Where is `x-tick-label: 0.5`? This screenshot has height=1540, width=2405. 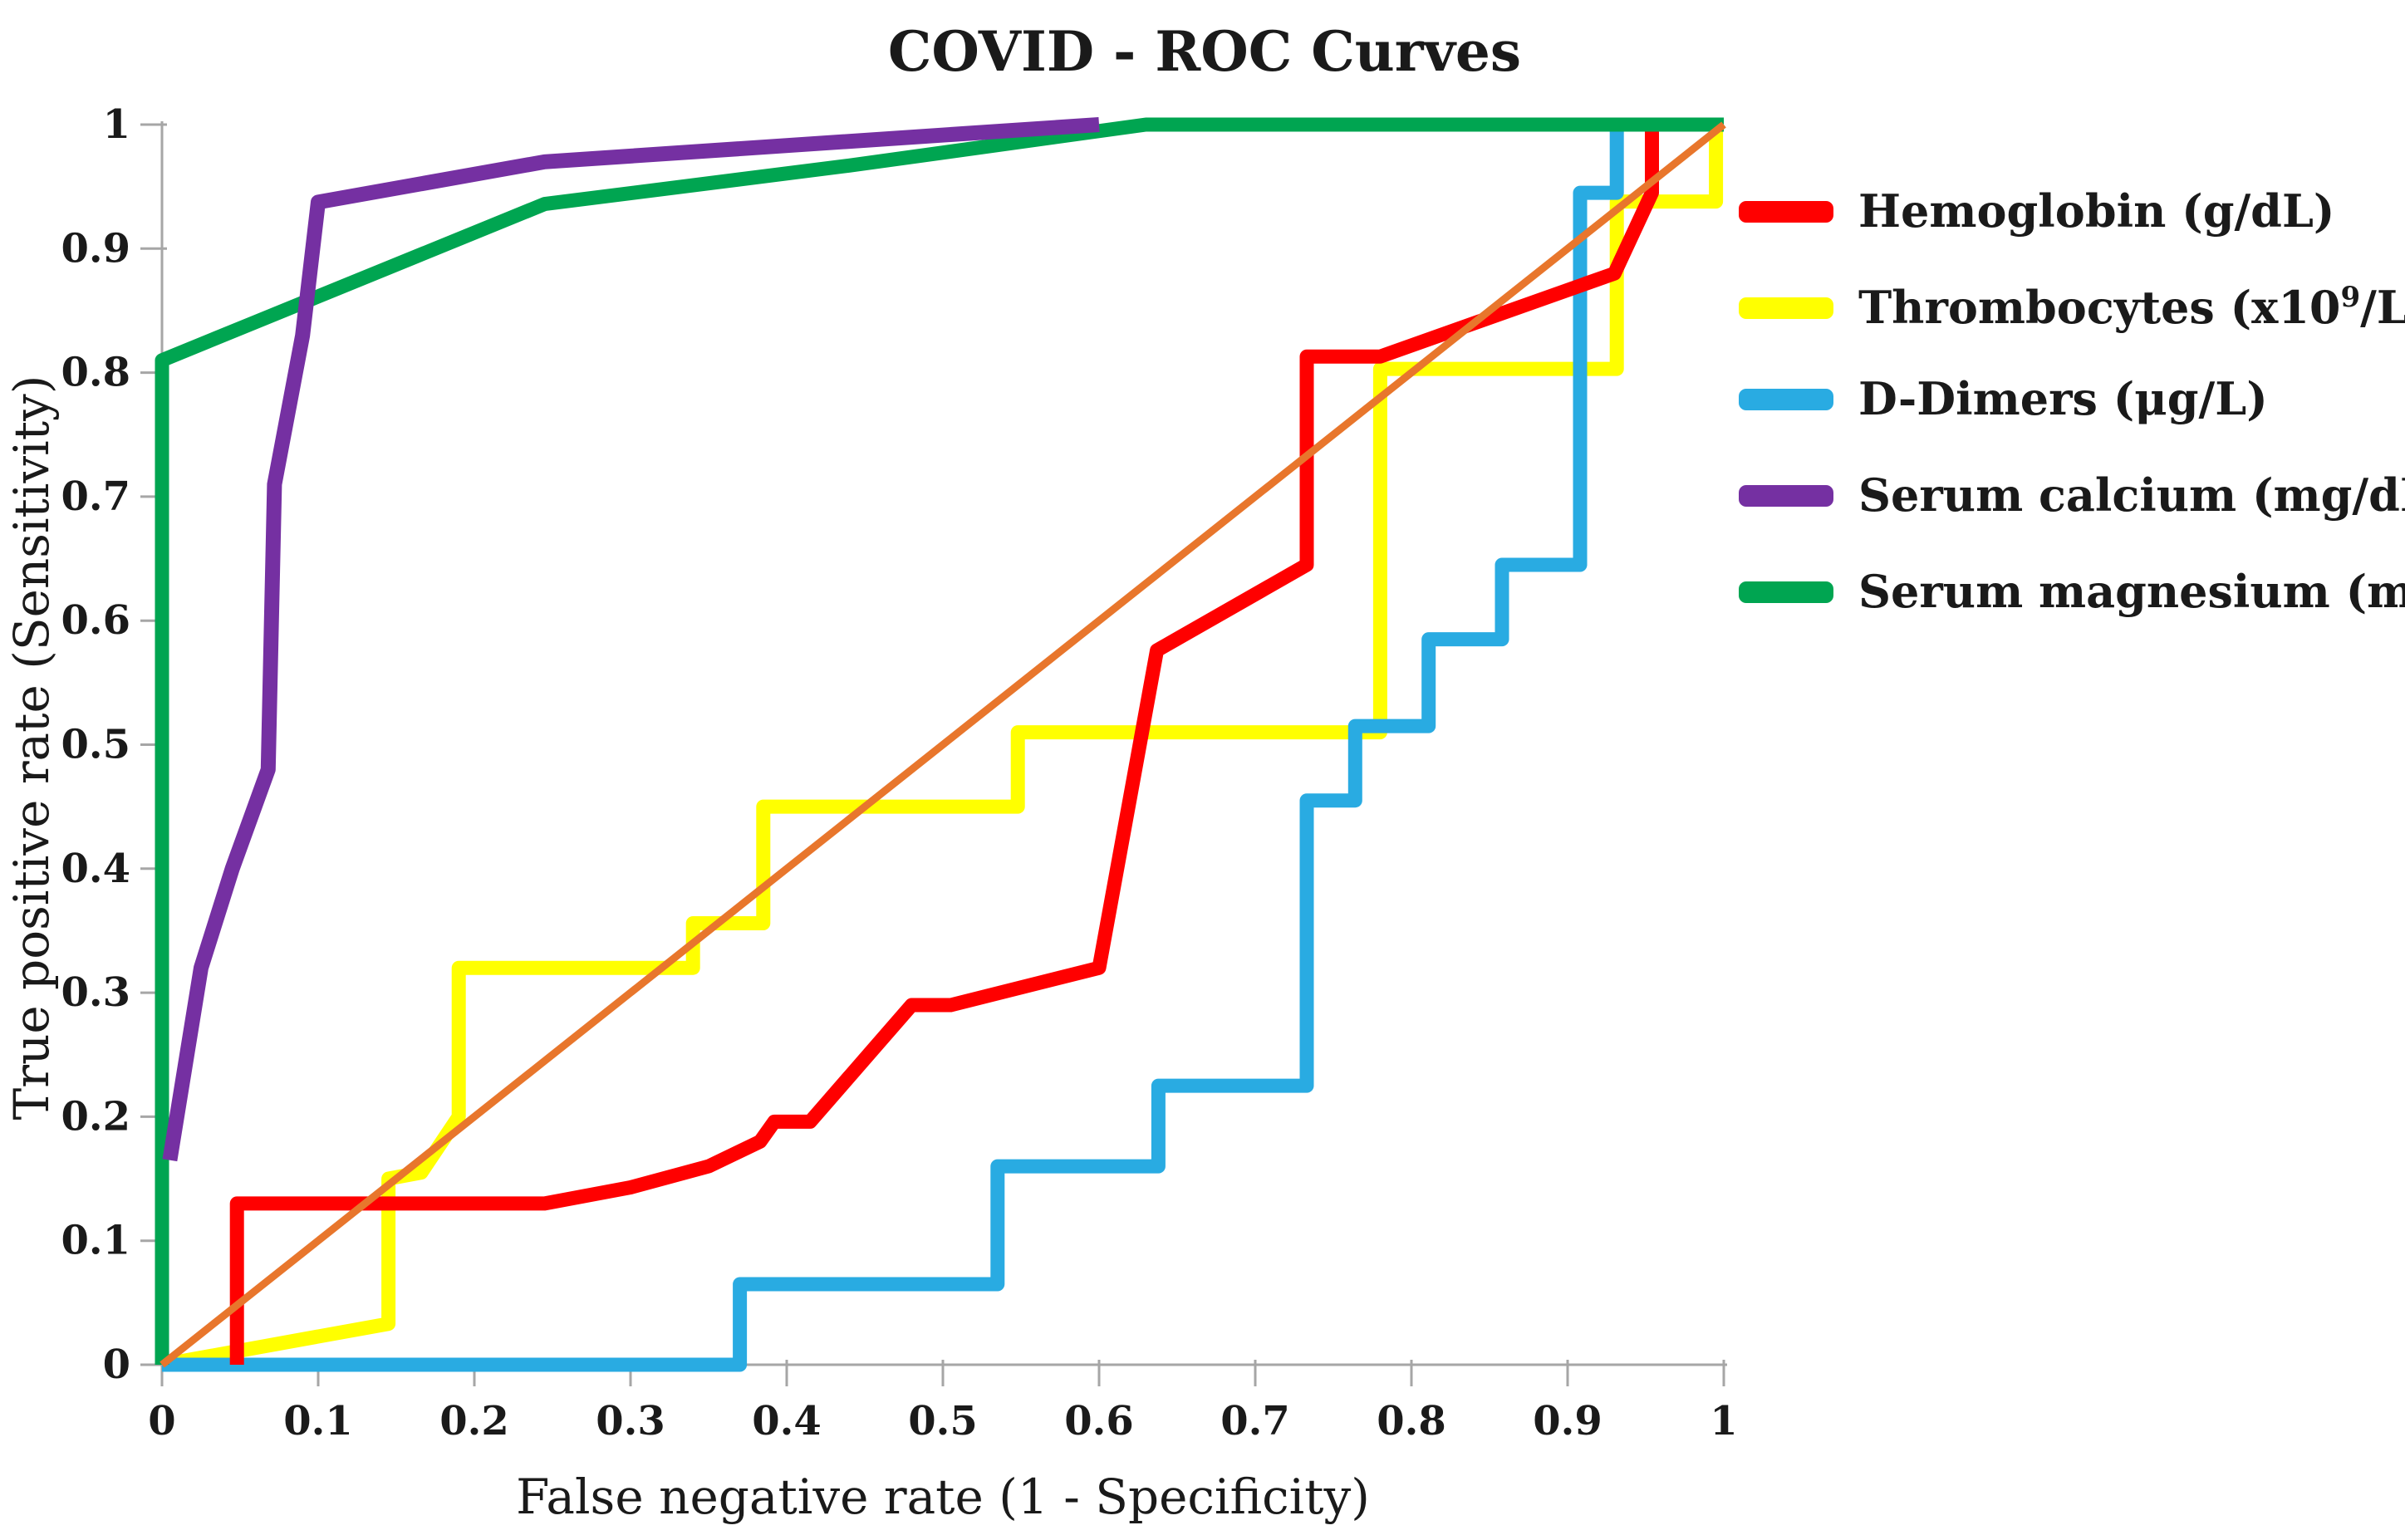 x-tick-label: 0.5 is located at coordinates (943, 1421).